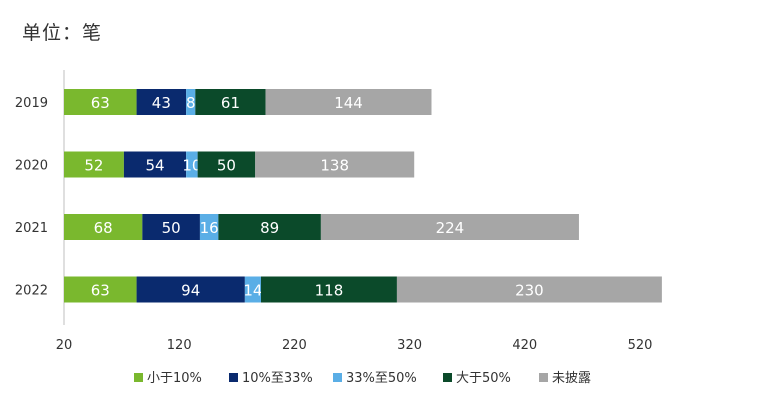  I want to click on data-label: 43, so click(161, 103).